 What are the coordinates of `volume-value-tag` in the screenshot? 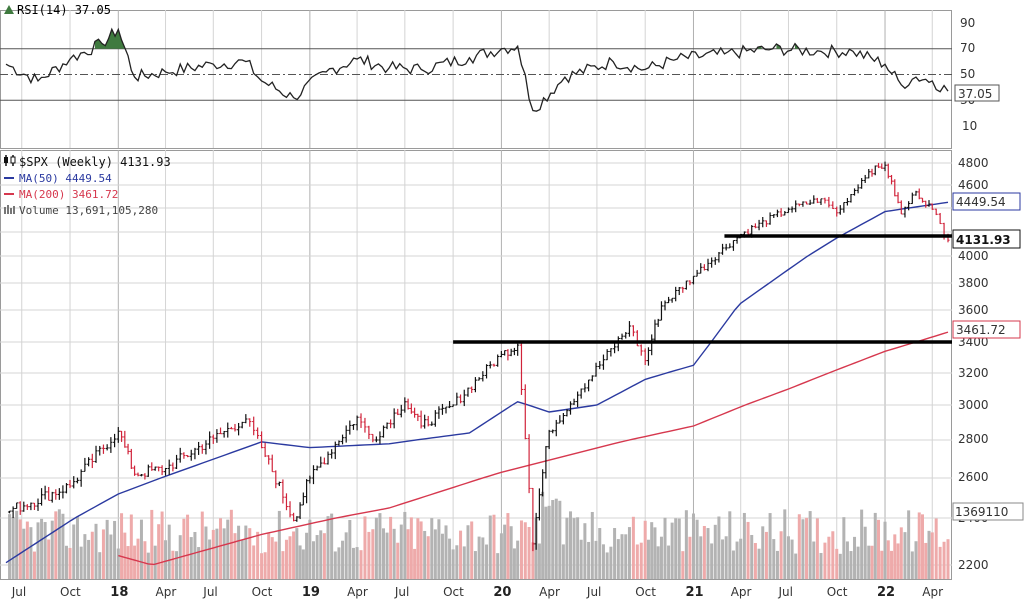 It's located at (988, 511).